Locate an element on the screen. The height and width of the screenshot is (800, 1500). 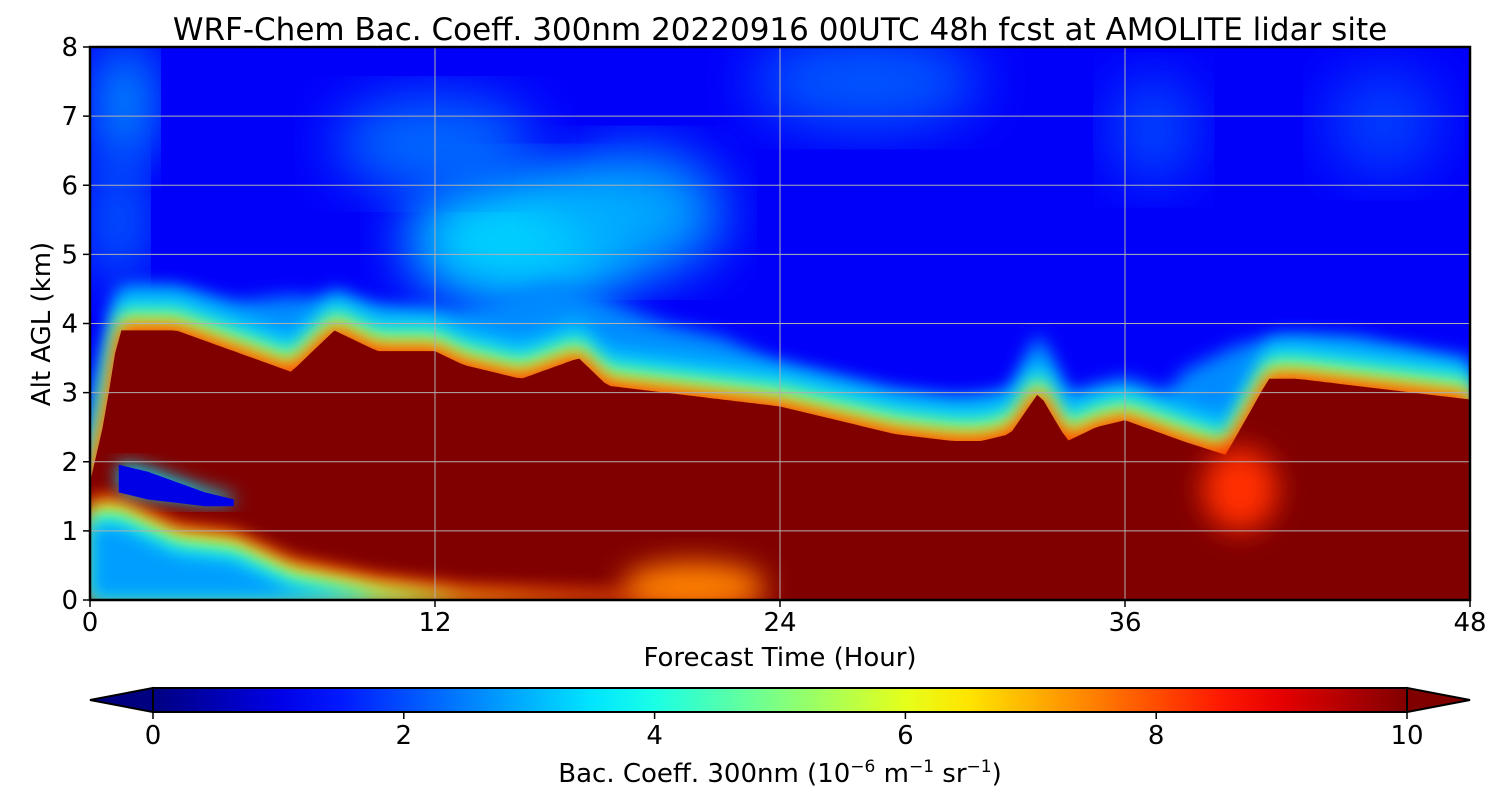
colorbar-tick-label: 10 is located at coordinates (1406, 736).